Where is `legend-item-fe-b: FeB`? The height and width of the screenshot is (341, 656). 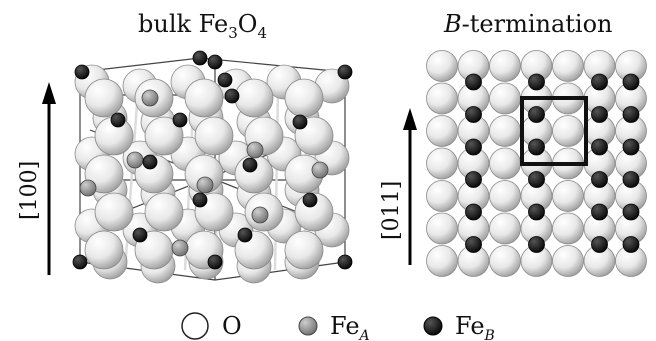
legend-item-fe-b: FeB is located at coordinates (459, 326).